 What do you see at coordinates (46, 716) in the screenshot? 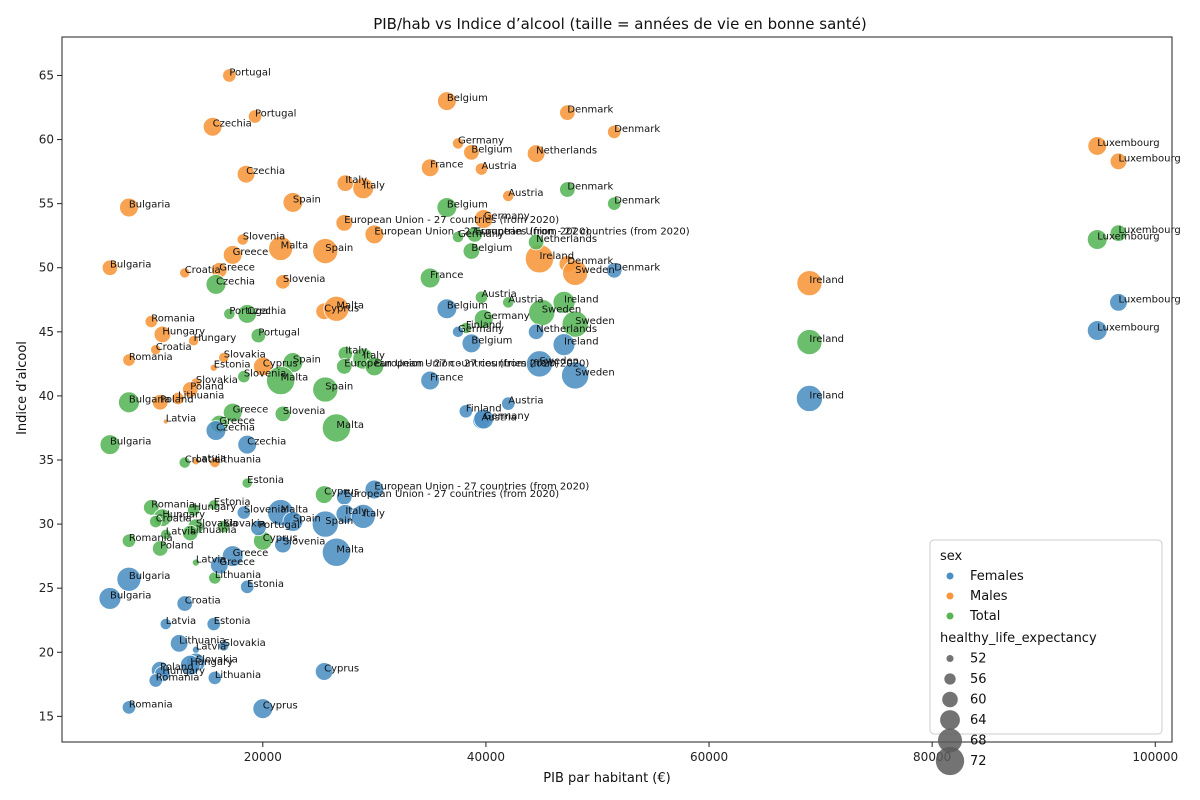
I see `y-tick-label: 15` at bounding box center [46, 716].